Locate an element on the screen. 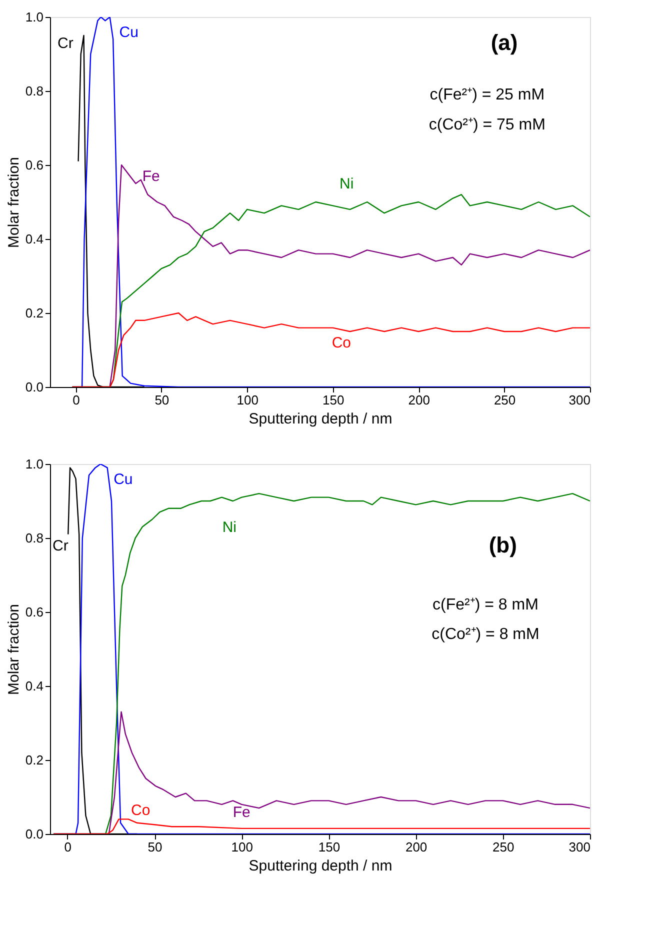 This screenshot has height=939, width=646. annotation: c(Co²⁺) = 75 mM is located at coordinates (487, 125).